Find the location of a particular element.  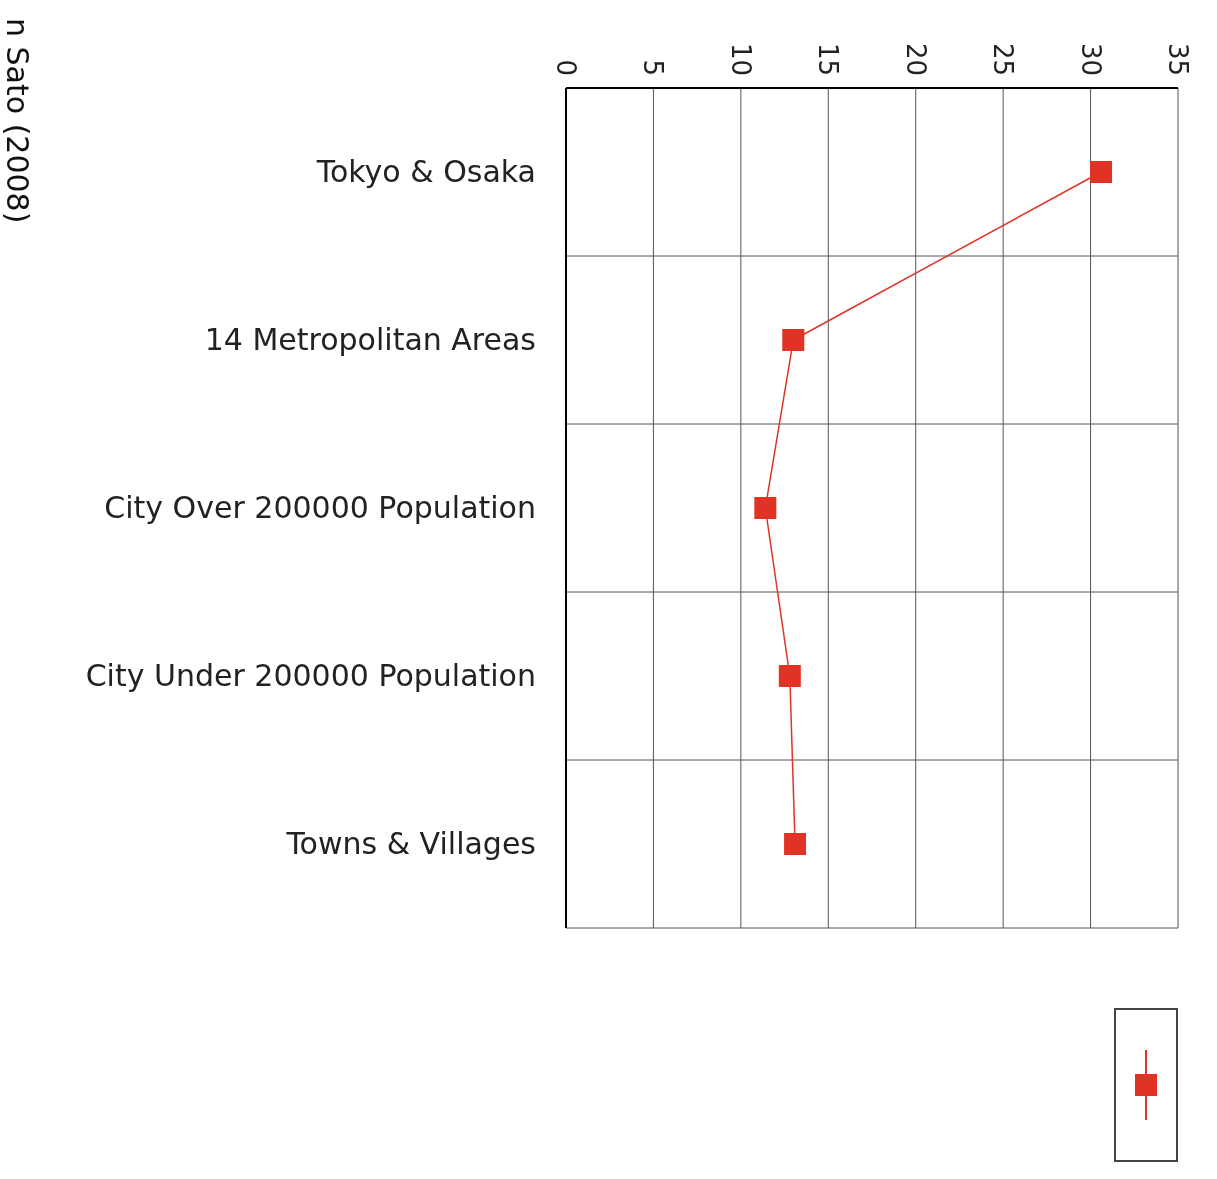

y-tick-label: Tokyo & Osaka is located at coordinates (425, 171).